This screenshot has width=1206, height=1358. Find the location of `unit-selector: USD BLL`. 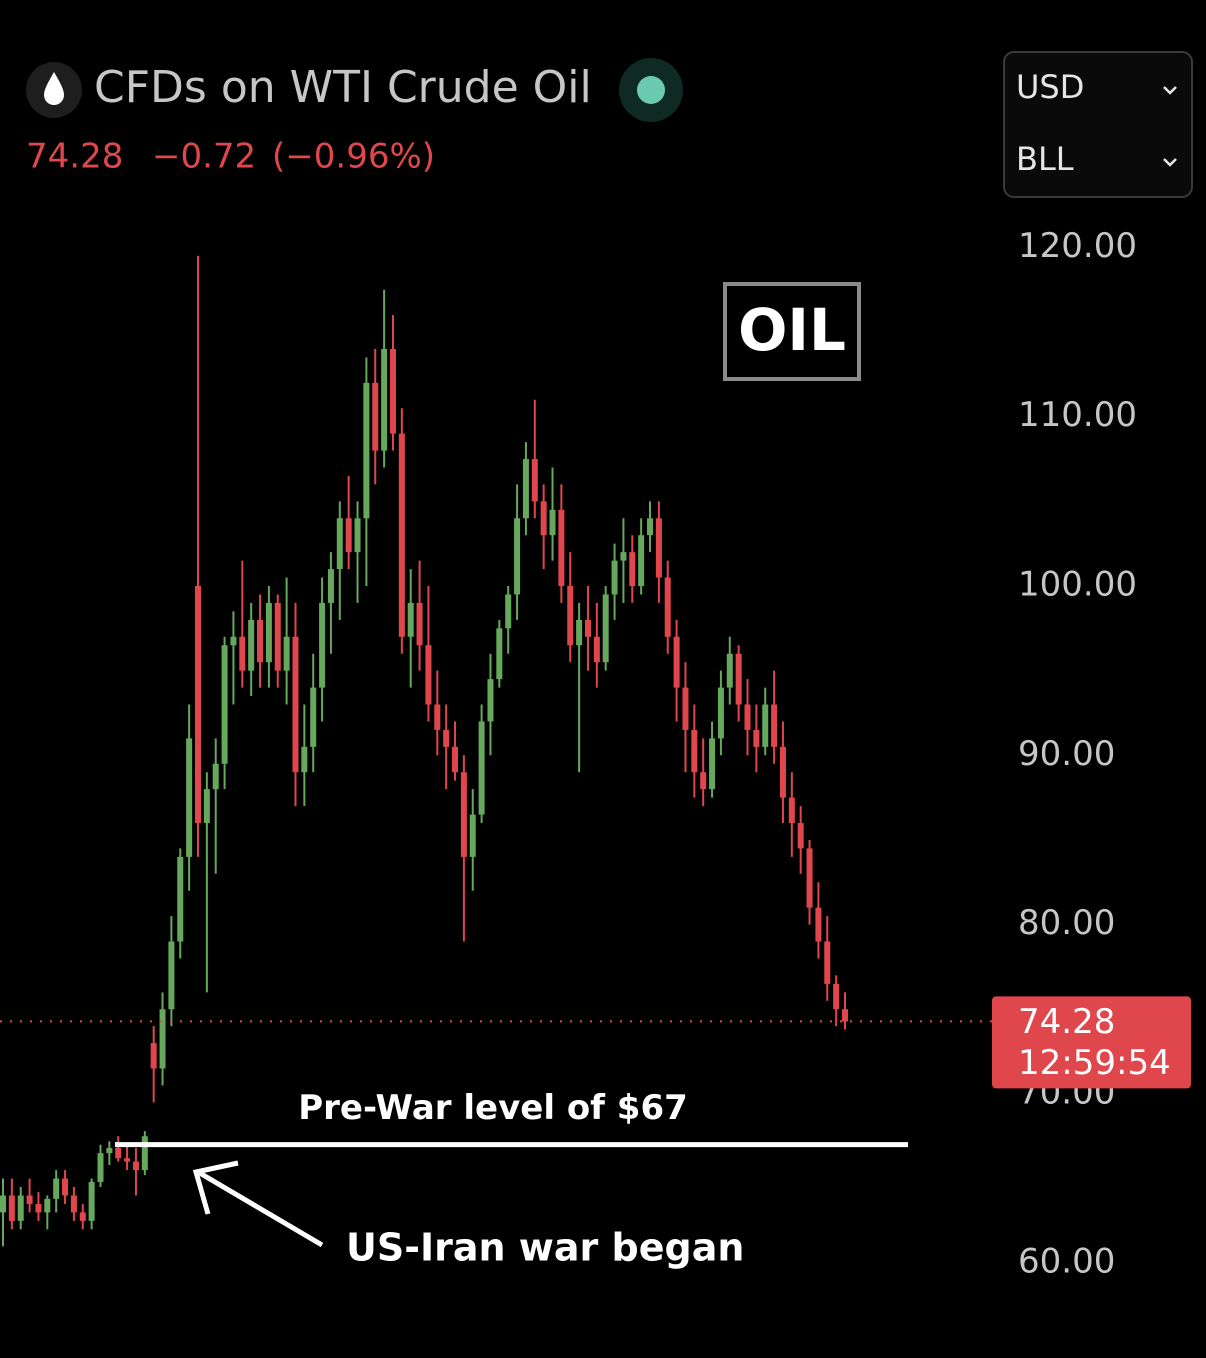

unit-selector: USD BLL is located at coordinates (1098, 124).